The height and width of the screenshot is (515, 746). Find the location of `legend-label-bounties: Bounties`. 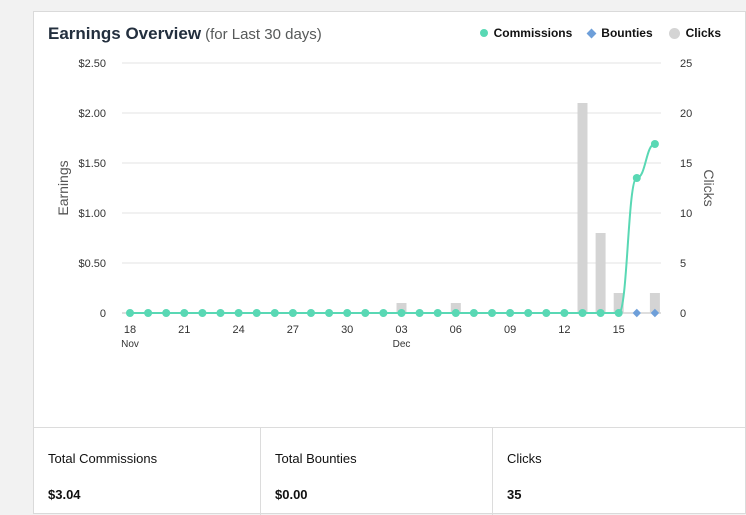

legend-label-bounties: Bounties is located at coordinates (627, 33).